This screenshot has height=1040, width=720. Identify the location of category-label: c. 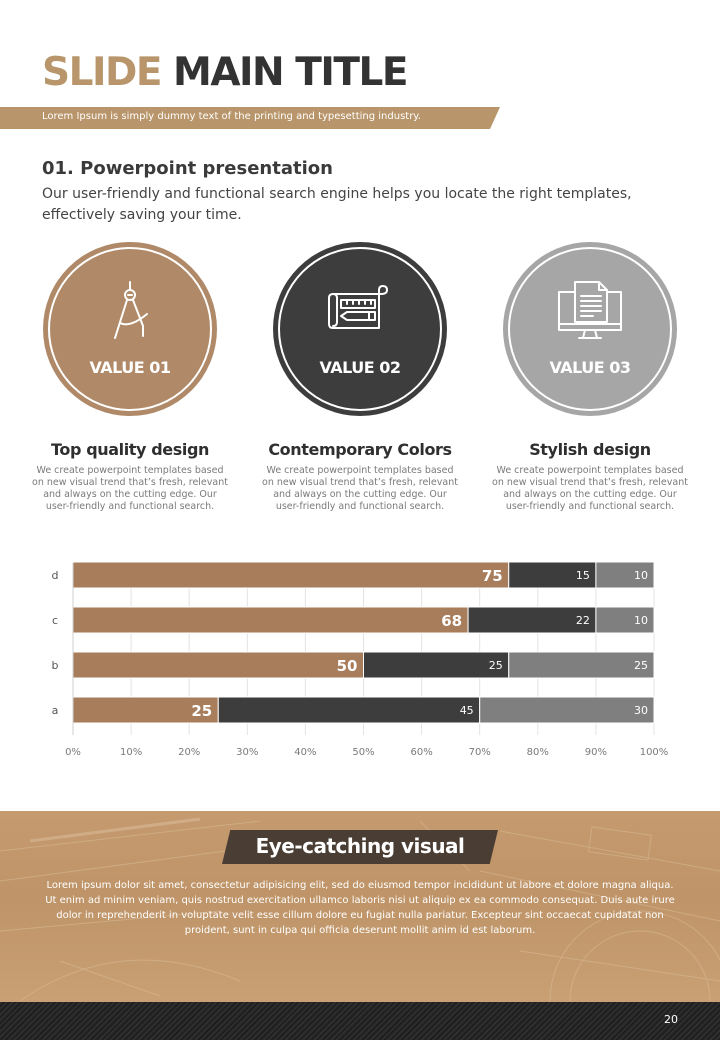
(55, 620).